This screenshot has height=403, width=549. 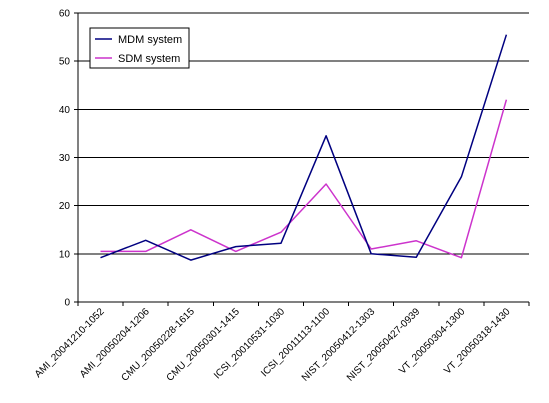 I want to click on x-tick-label: NIST_20050412-1303, so click(x=339, y=345).